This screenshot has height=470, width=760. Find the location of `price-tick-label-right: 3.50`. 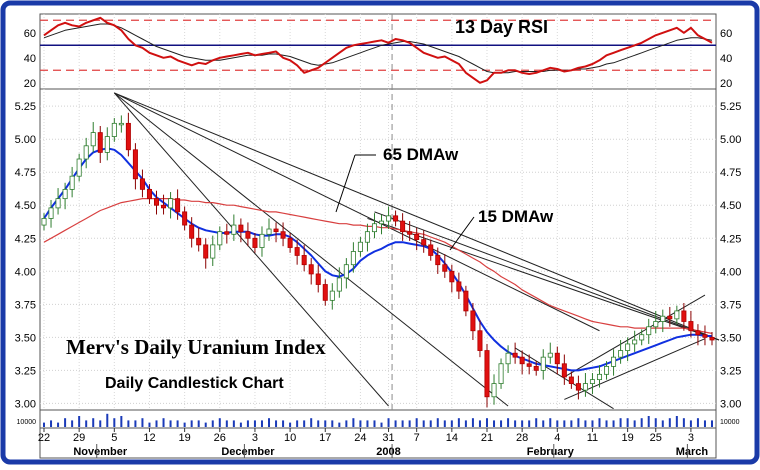

price-tick-label-right: 3.50 is located at coordinates (730, 338).